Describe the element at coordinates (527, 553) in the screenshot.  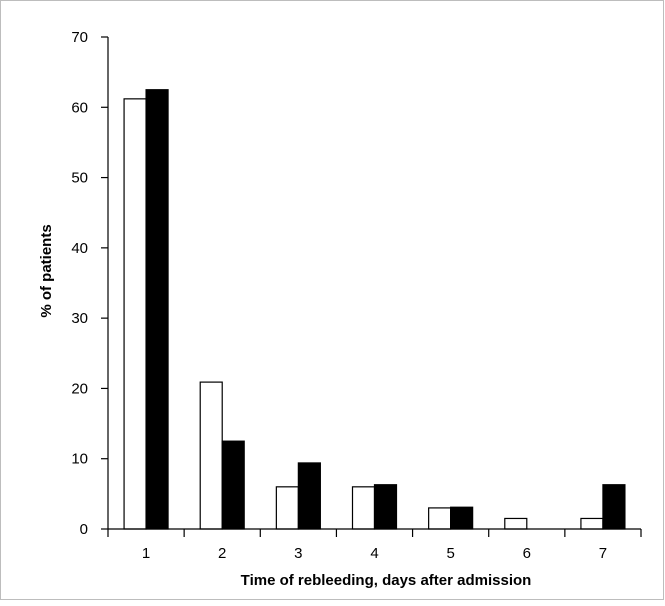
I see `x-tick-label: 6` at that location.